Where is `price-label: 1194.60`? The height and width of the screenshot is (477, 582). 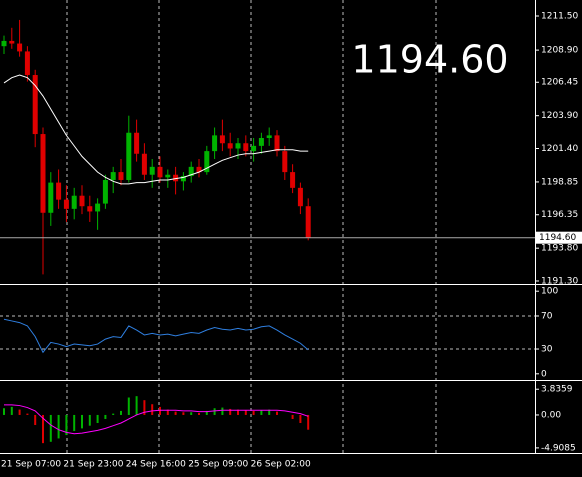 price-label: 1194.60 is located at coordinates (557, 238).